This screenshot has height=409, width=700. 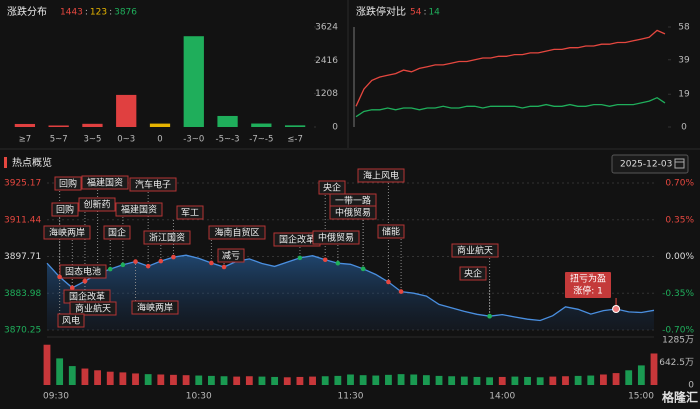 I want to click on annotation-label: 海南自贸区, so click(x=236, y=233).